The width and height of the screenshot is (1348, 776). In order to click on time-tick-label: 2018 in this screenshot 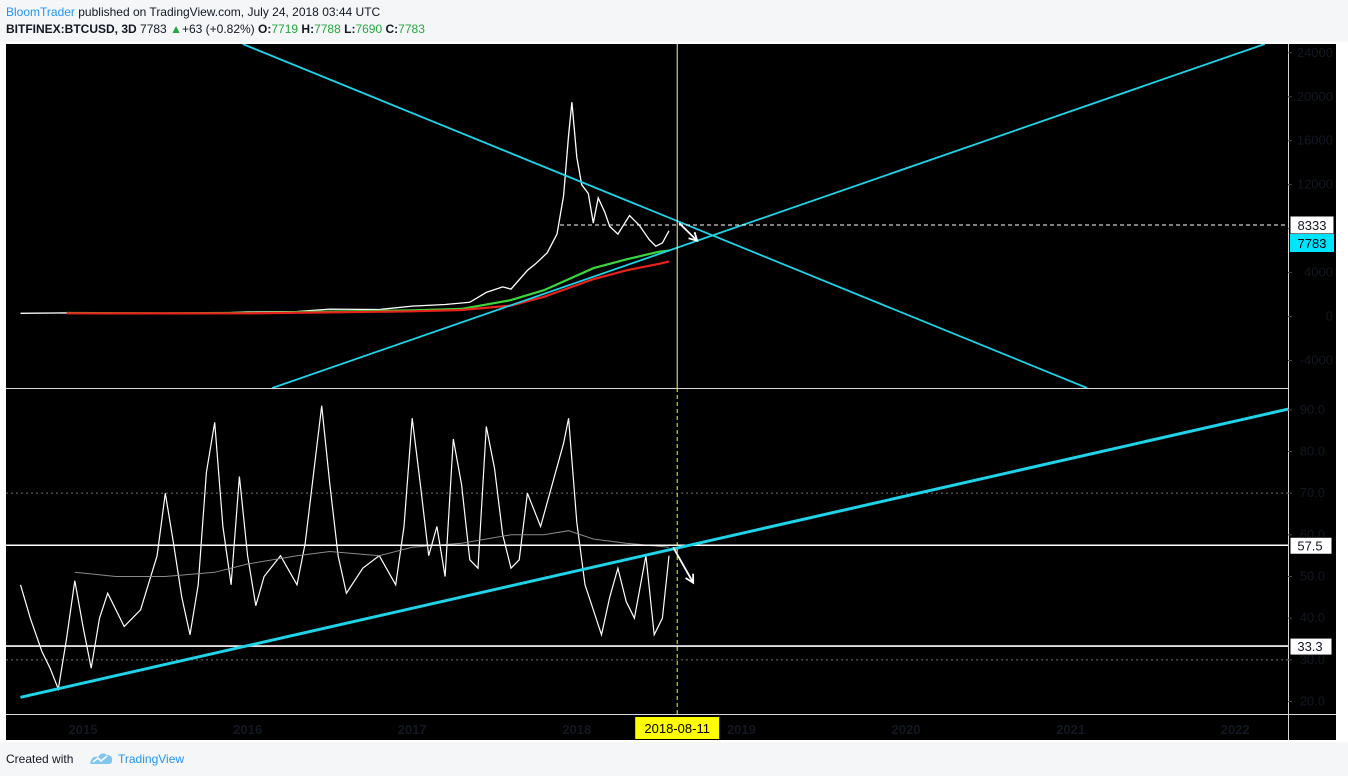, I will do `click(576, 729)`.